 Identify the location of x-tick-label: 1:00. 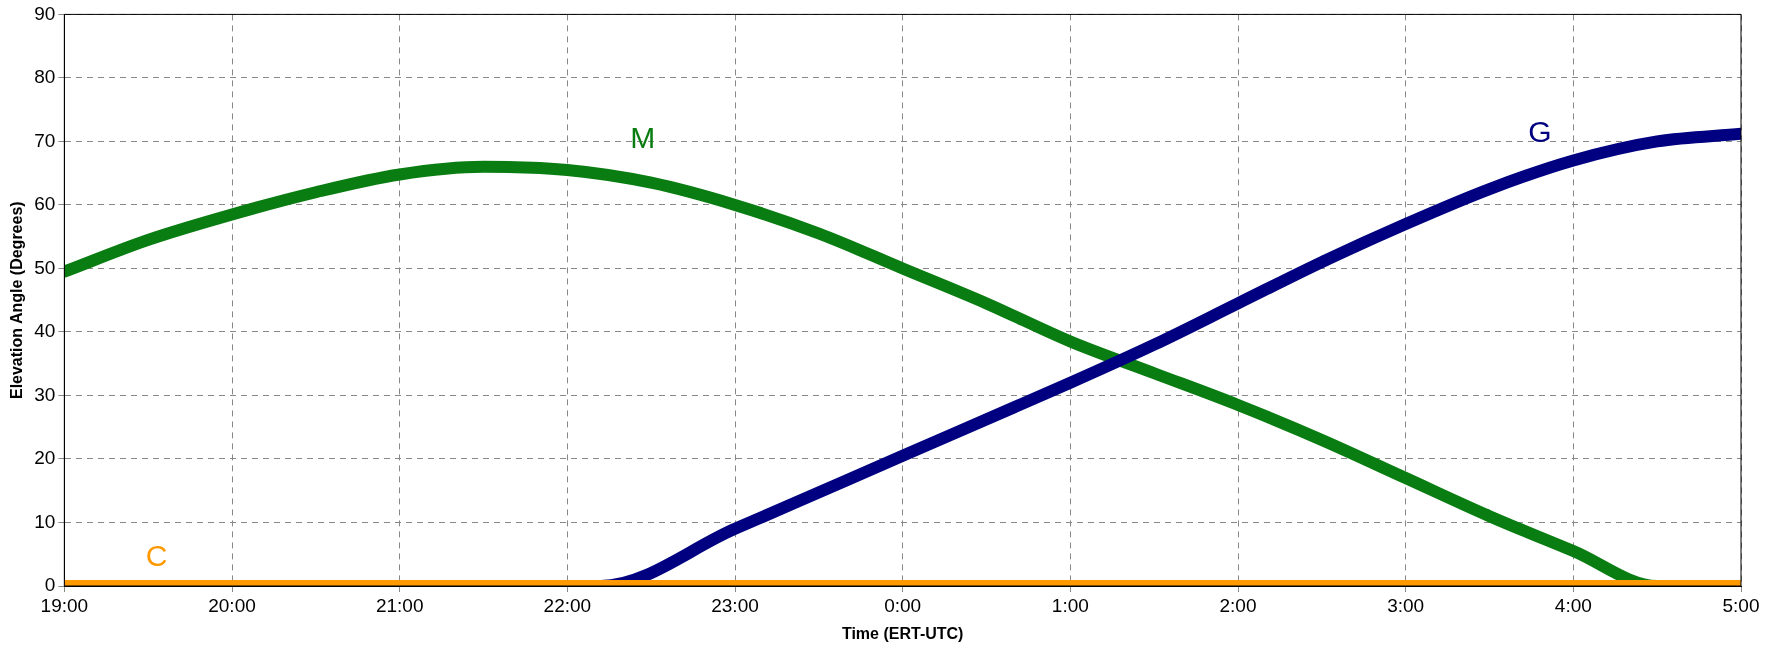
(1070, 605).